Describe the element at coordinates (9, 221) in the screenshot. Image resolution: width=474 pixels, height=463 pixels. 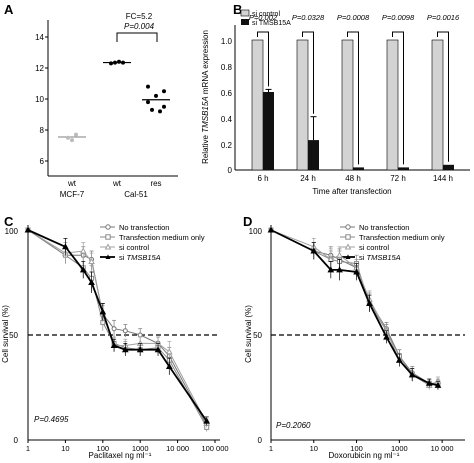
I see `panel-c-letter: C` at that location.